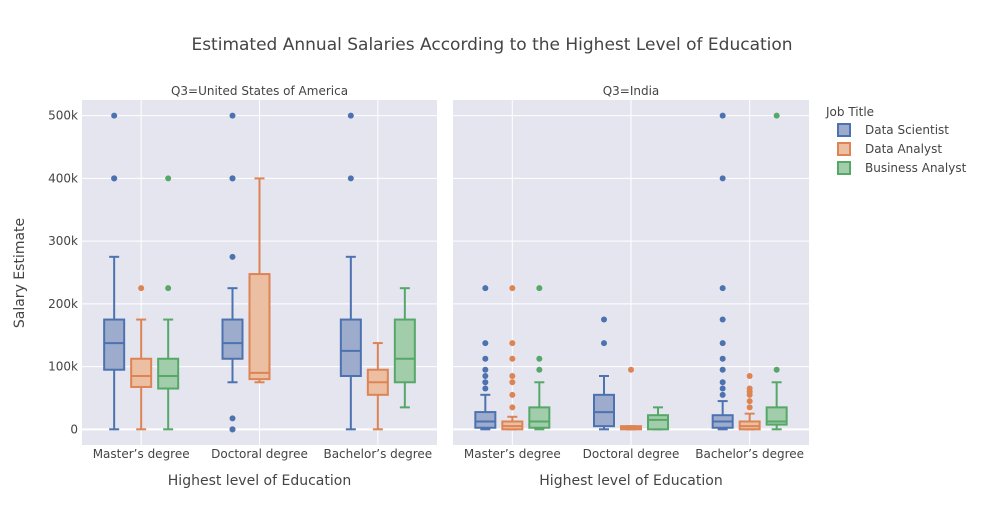 Image resolution: width=983 pixels, height=529 pixels. I want to click on y-tick-label: 300k, so click(63, 241).